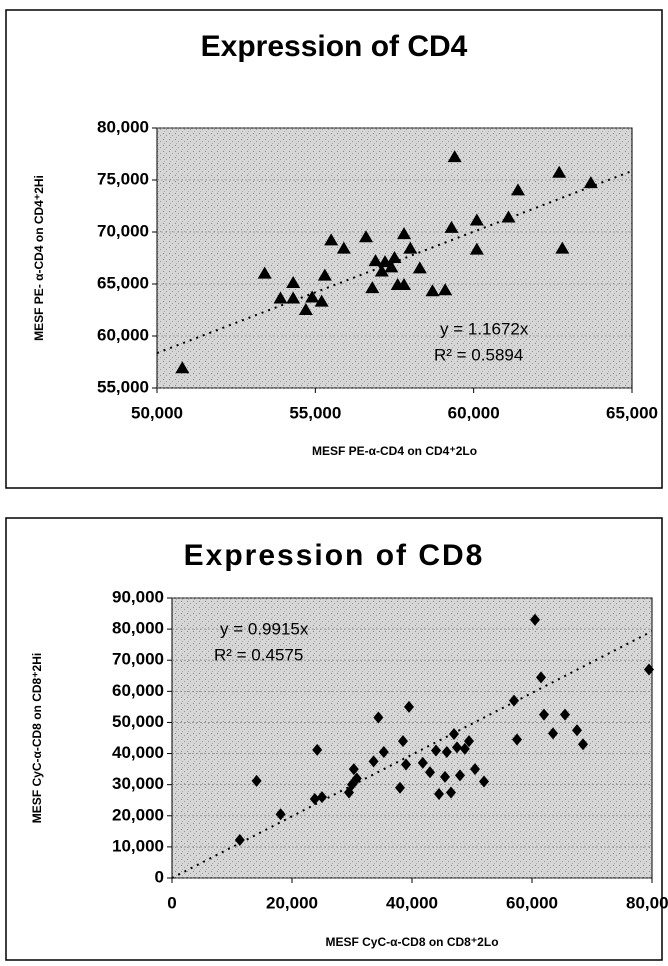  I want to click on x-tick-label: 65,000, so click(632, 412).